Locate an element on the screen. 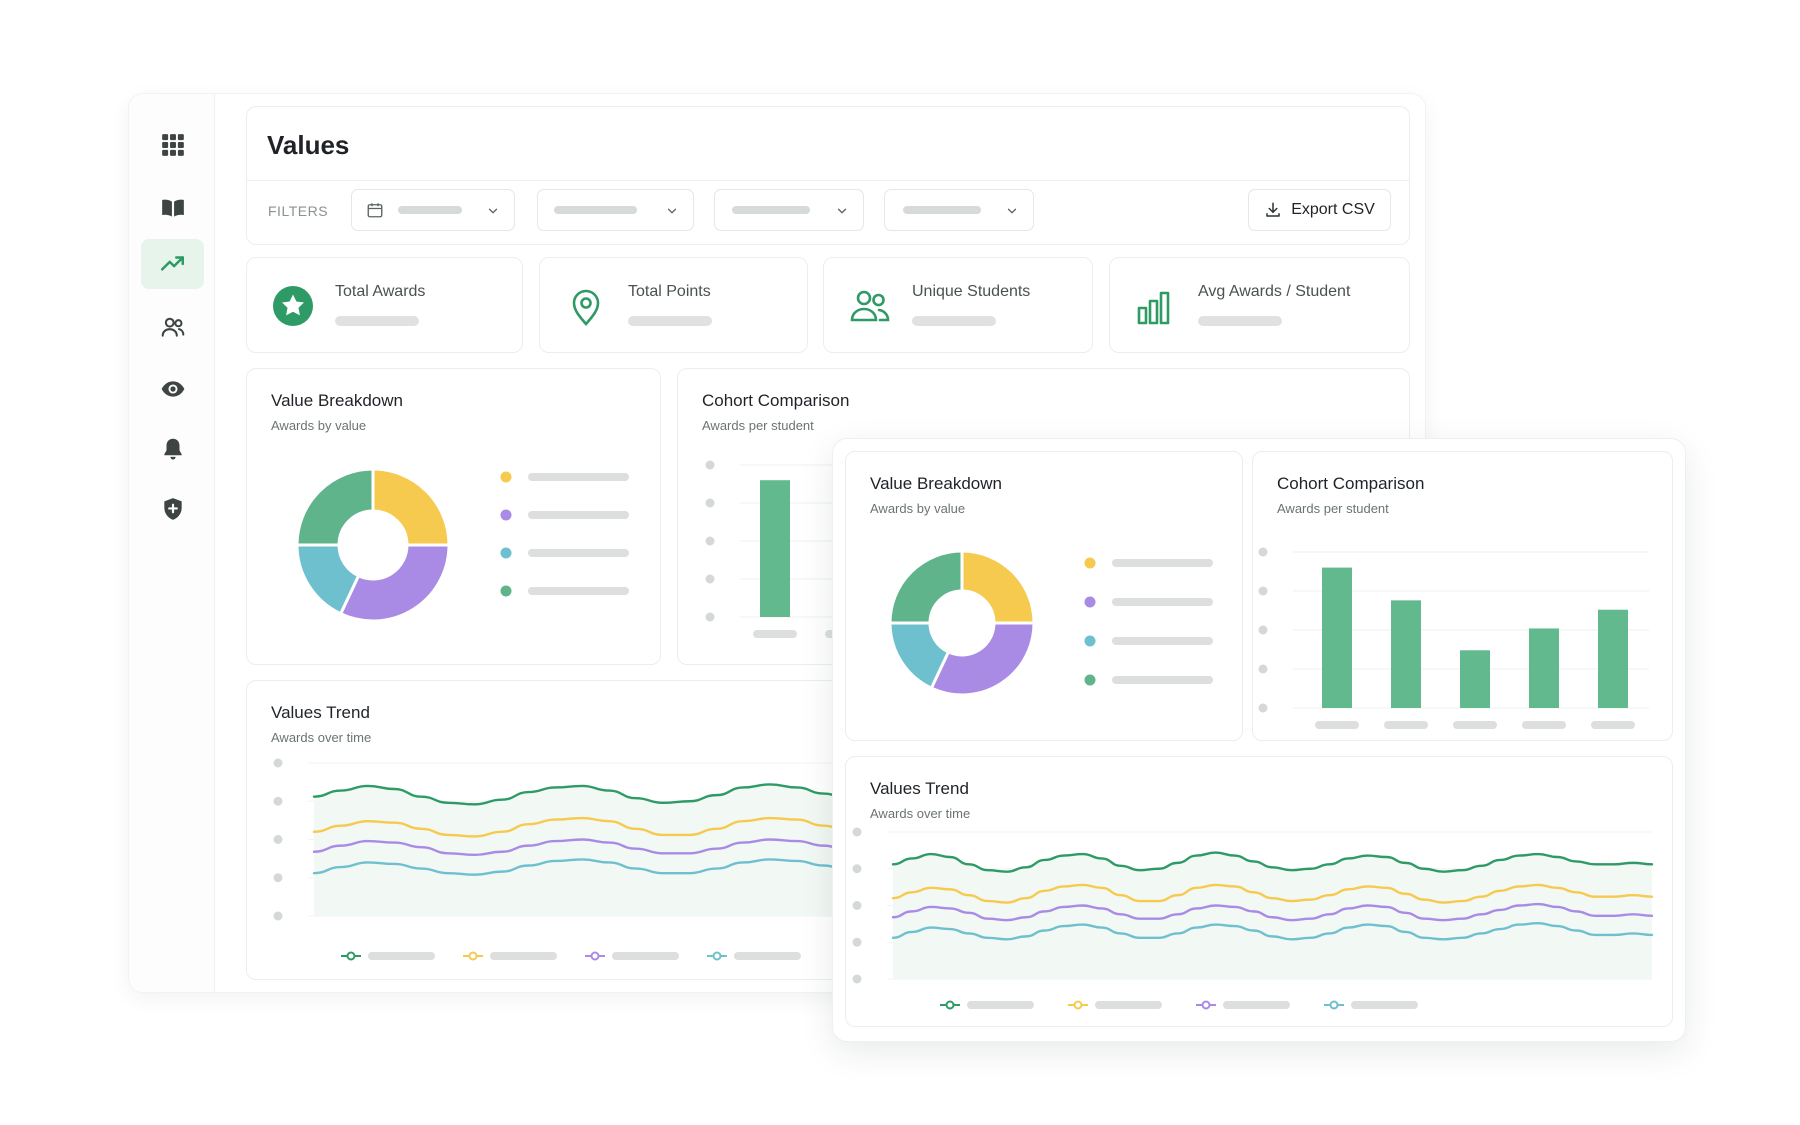 The image size is (1800, 1125). sidebar-item-visibility is located at coordinates (172, 389).